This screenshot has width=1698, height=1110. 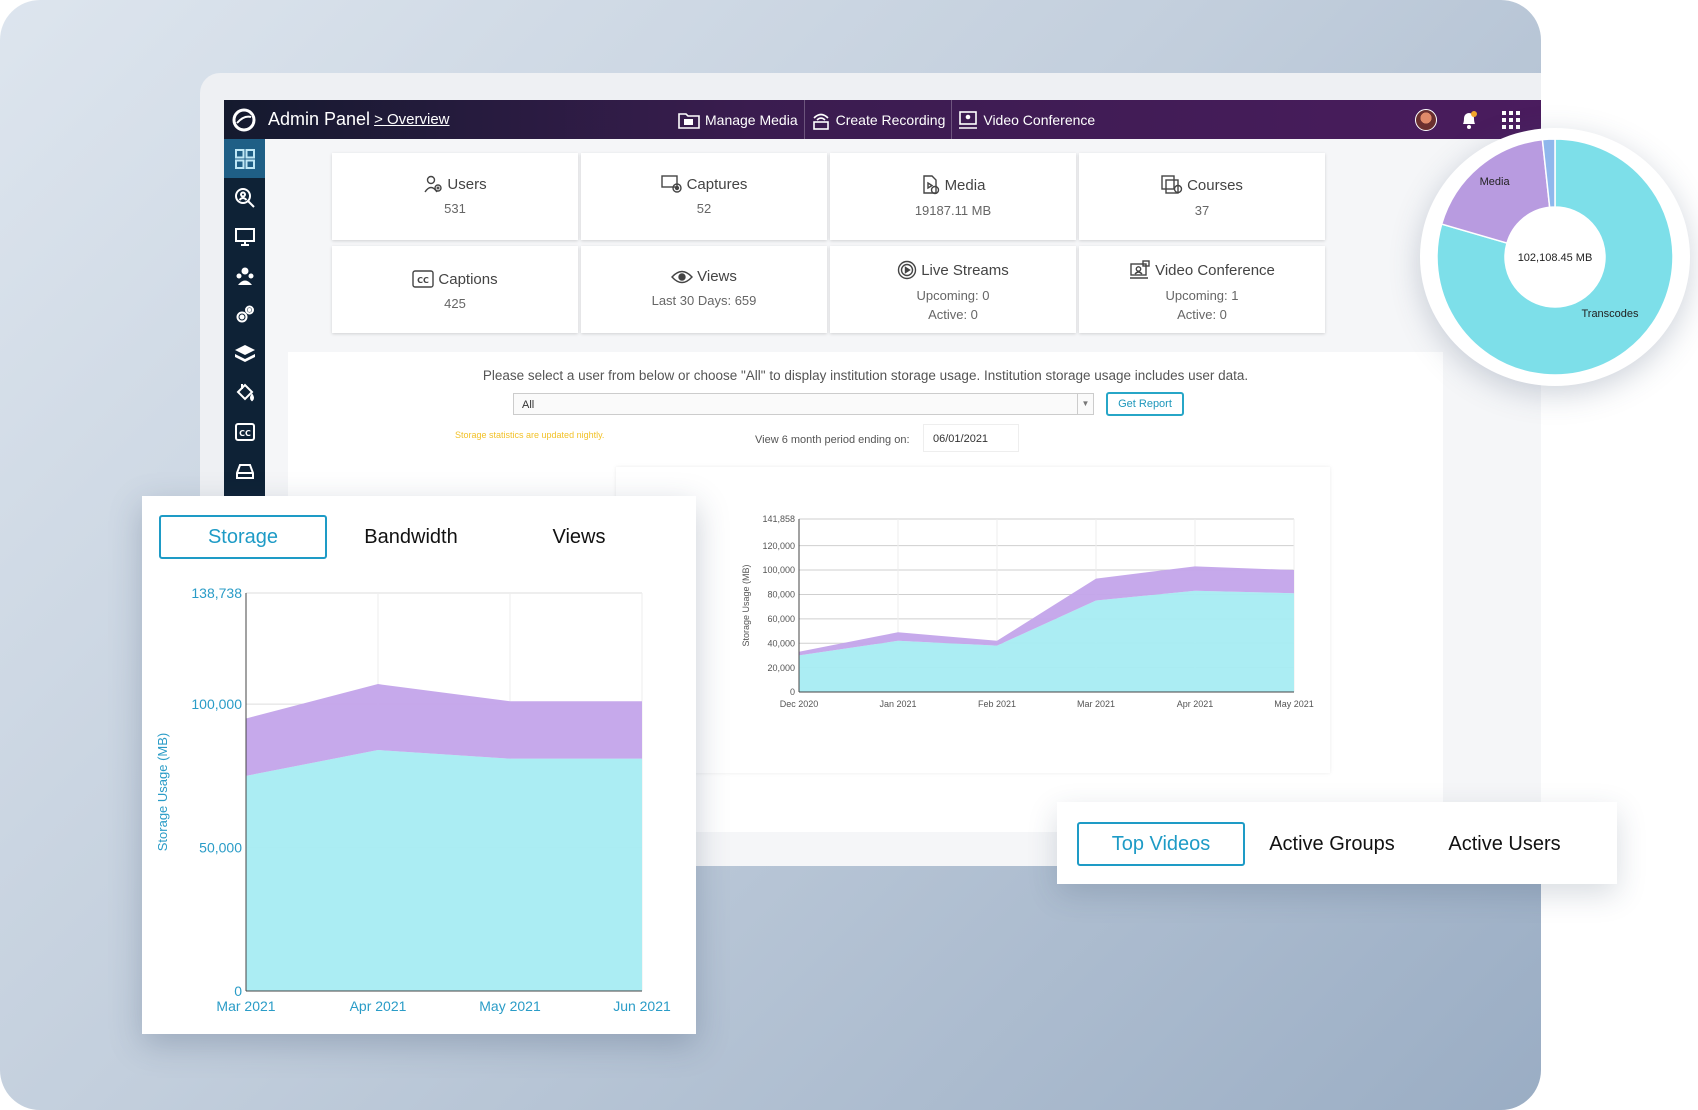 I want to click on chevron-down-icon: ▼, so click(x=1085, y=404).